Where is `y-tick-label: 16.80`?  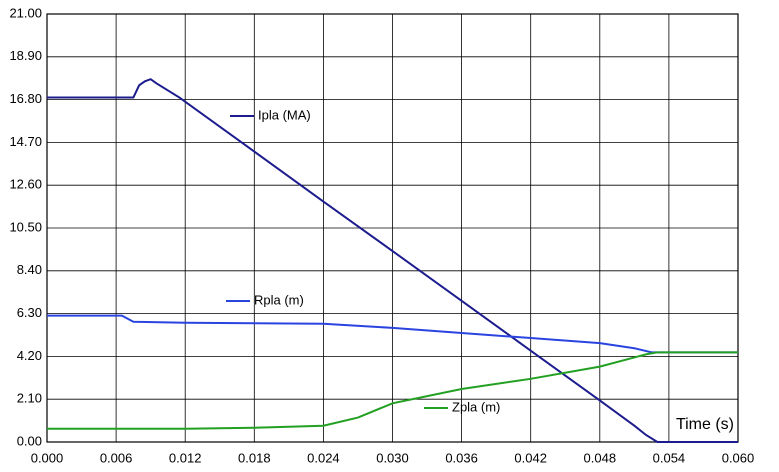
y-tick-label: 16.80 is located at coordinates (25, 98).